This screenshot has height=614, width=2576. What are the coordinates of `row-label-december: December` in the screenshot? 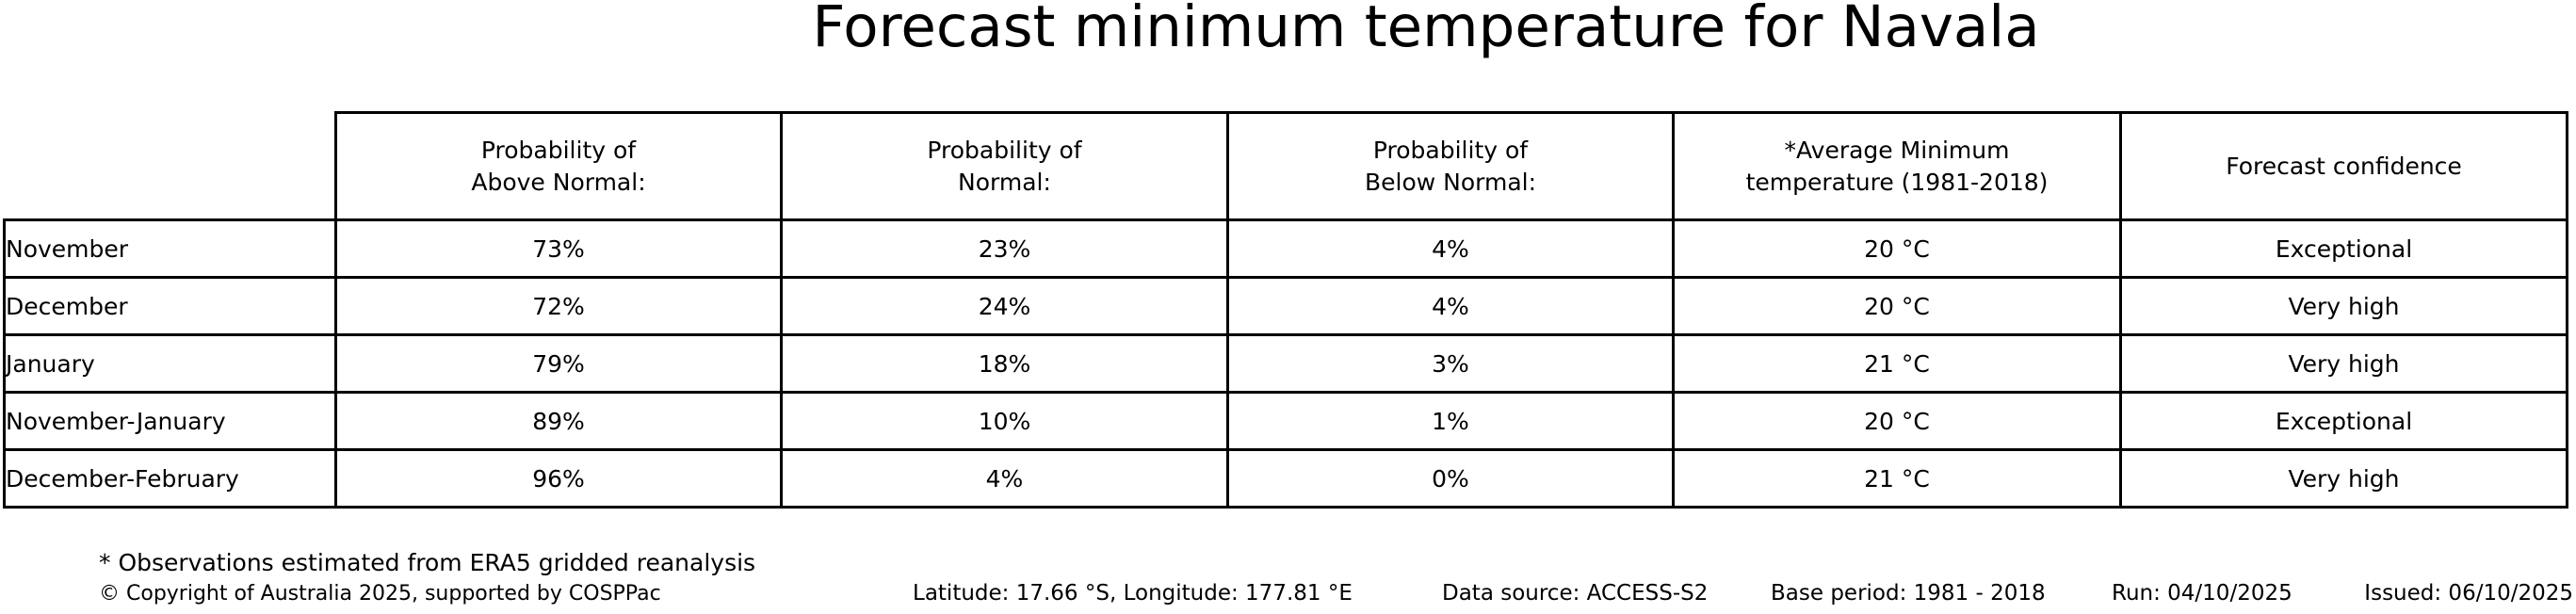 It's located at (170, 306).